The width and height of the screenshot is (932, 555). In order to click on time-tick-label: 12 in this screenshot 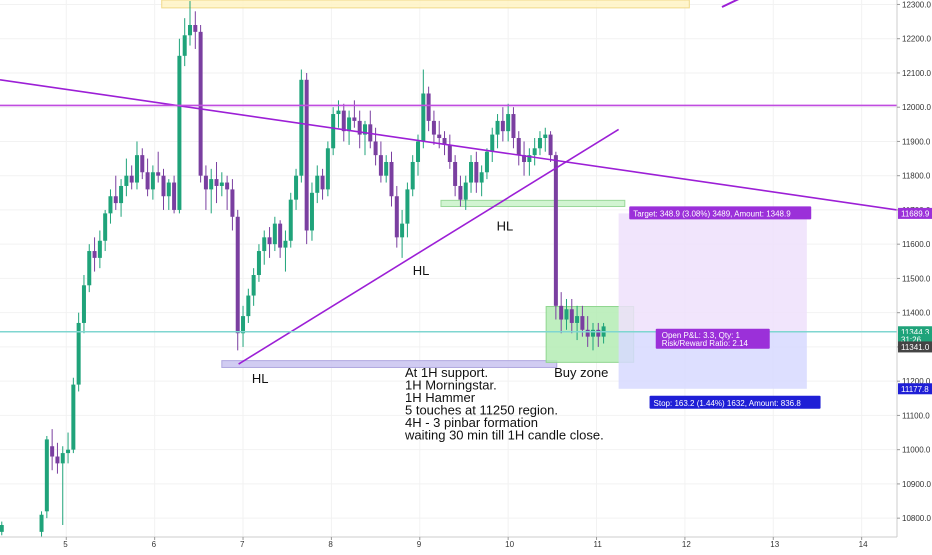, I will do `click(686, 544)`.